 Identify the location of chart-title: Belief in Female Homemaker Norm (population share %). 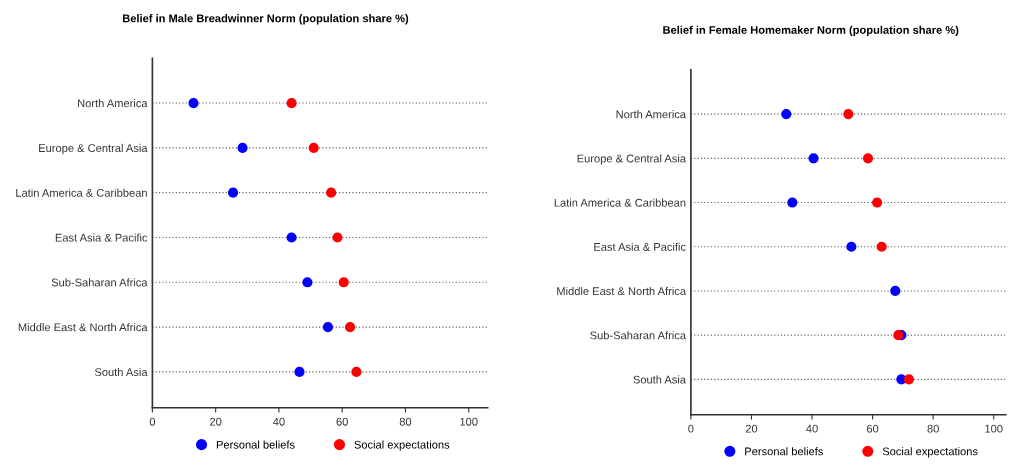
(811, 31).